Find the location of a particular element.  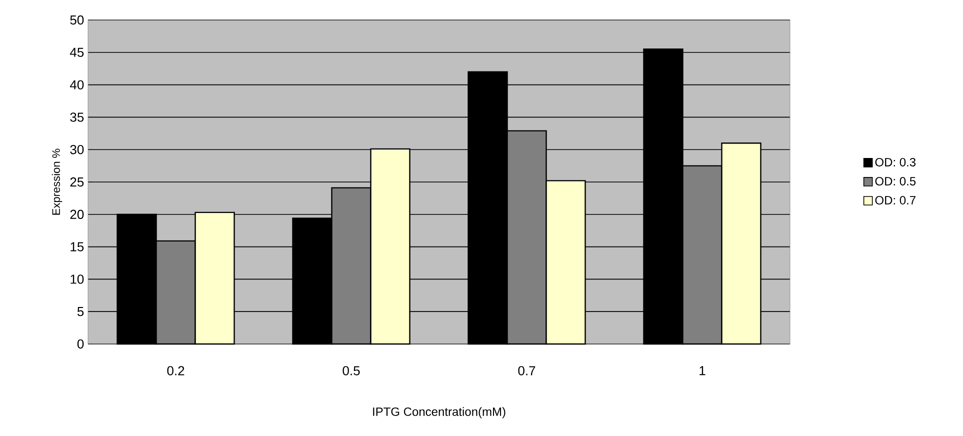

legend-label: OD: 0.3 is located at coordinates (895, 162).